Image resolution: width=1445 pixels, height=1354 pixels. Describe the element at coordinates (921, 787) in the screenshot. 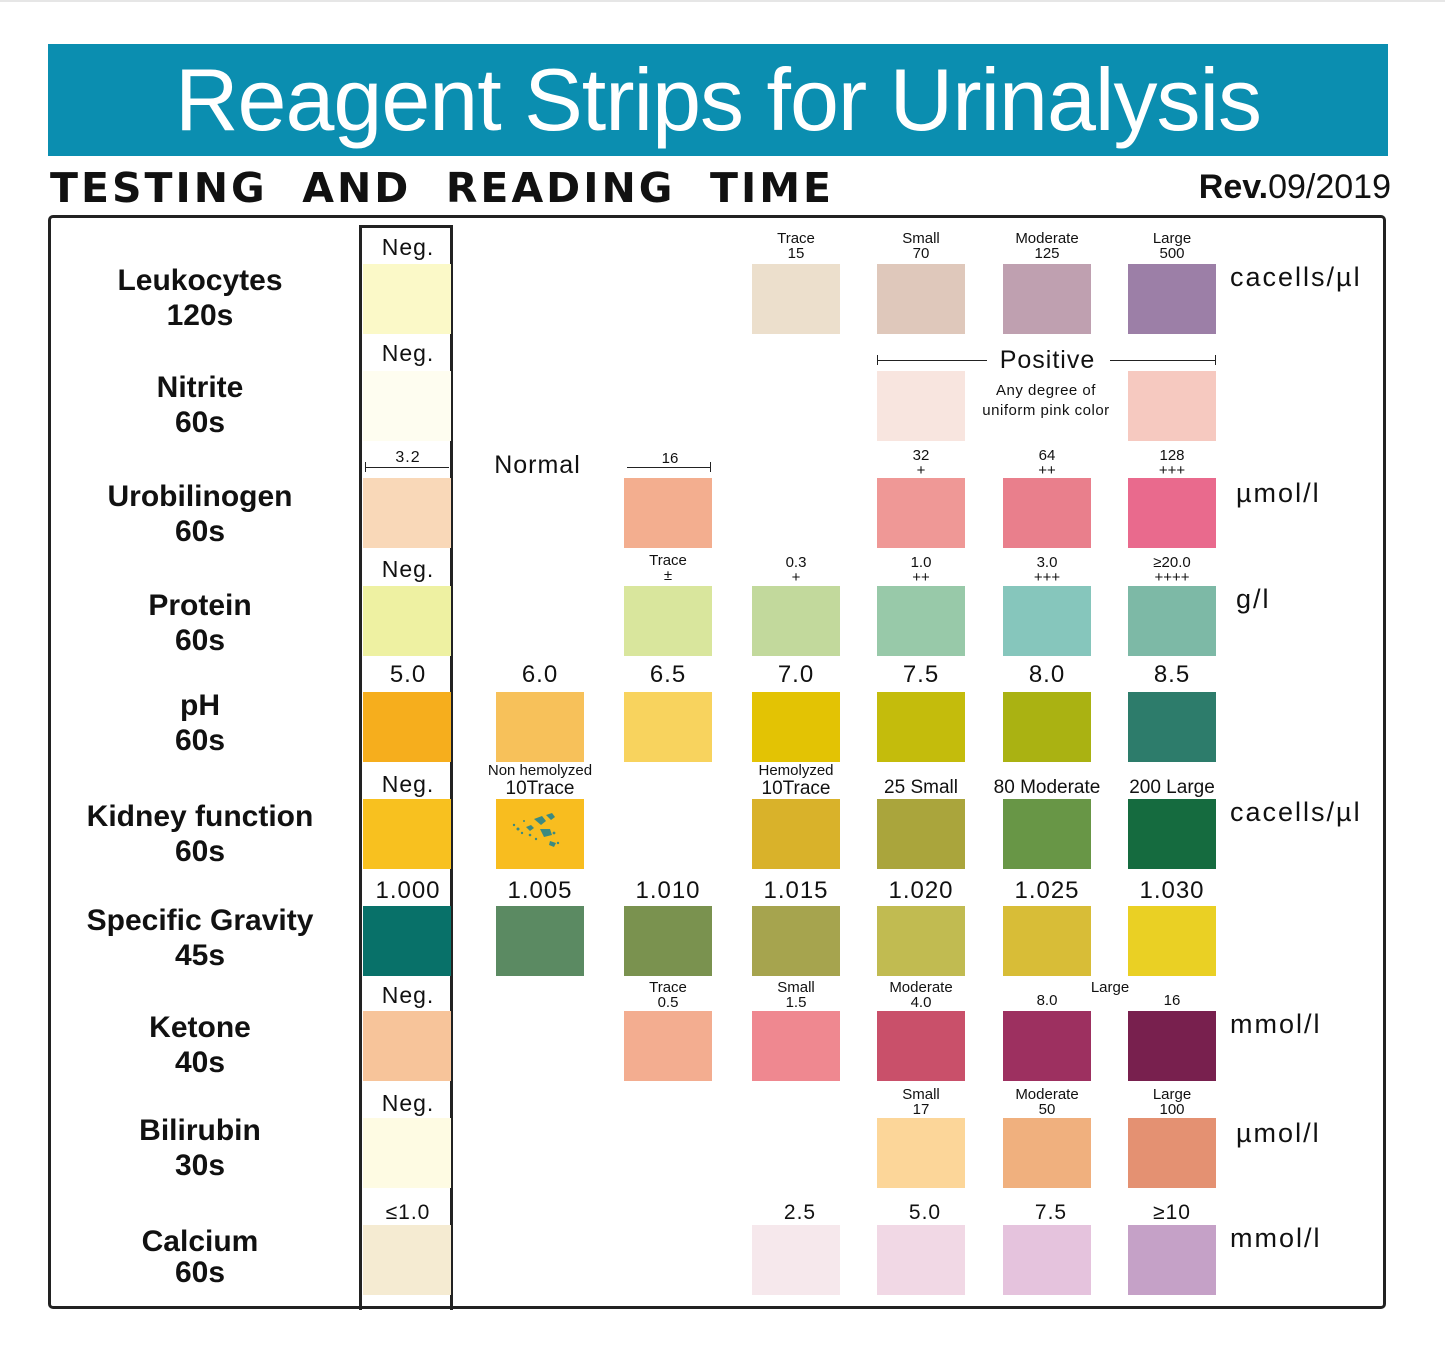

I see `kidney-small-label: 25 Small` at that location.